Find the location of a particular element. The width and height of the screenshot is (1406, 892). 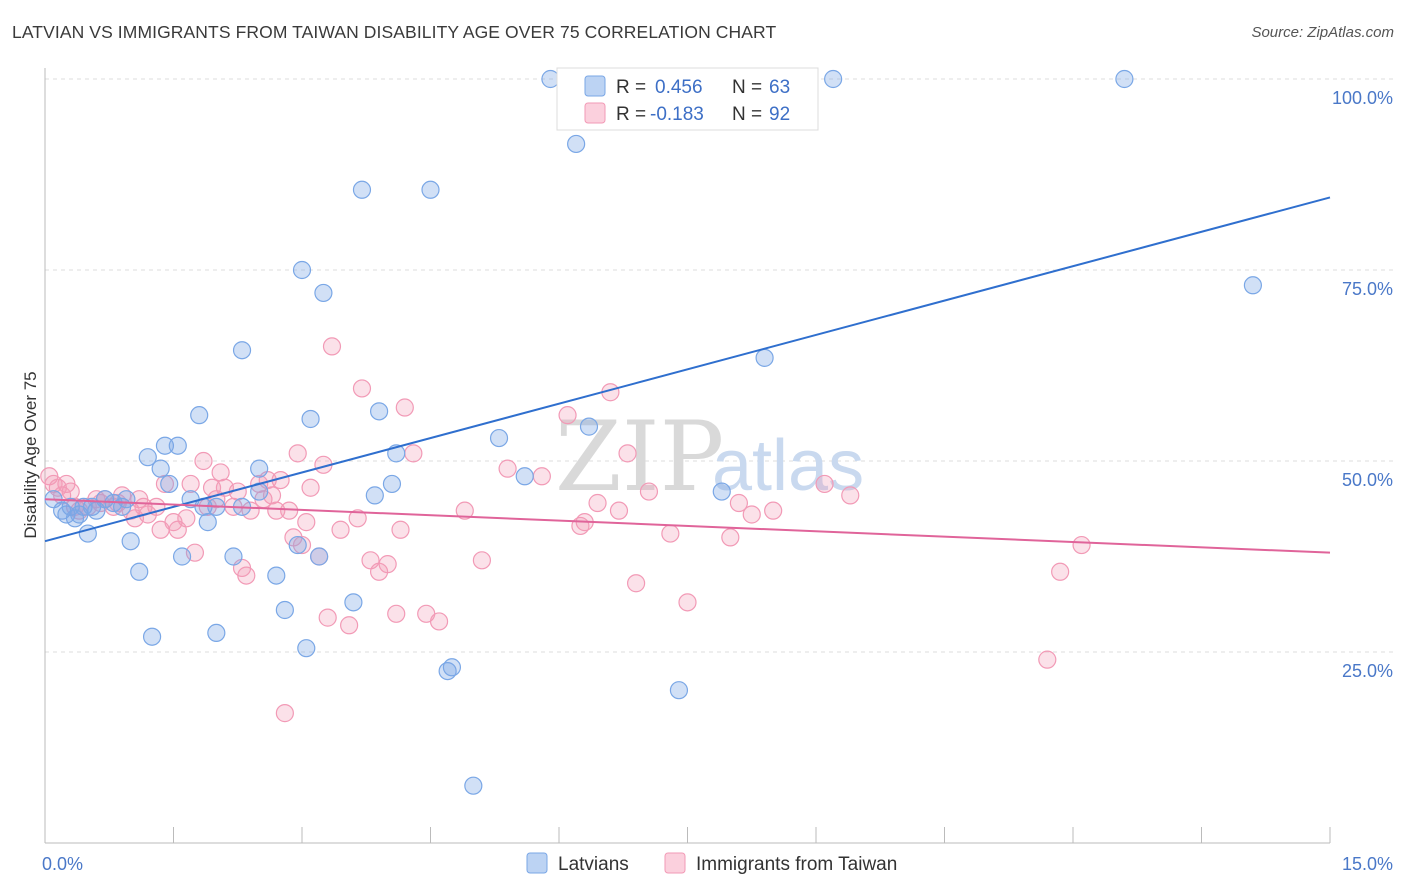

legend-swatch-taiwan is located at coordinates (675, 863).